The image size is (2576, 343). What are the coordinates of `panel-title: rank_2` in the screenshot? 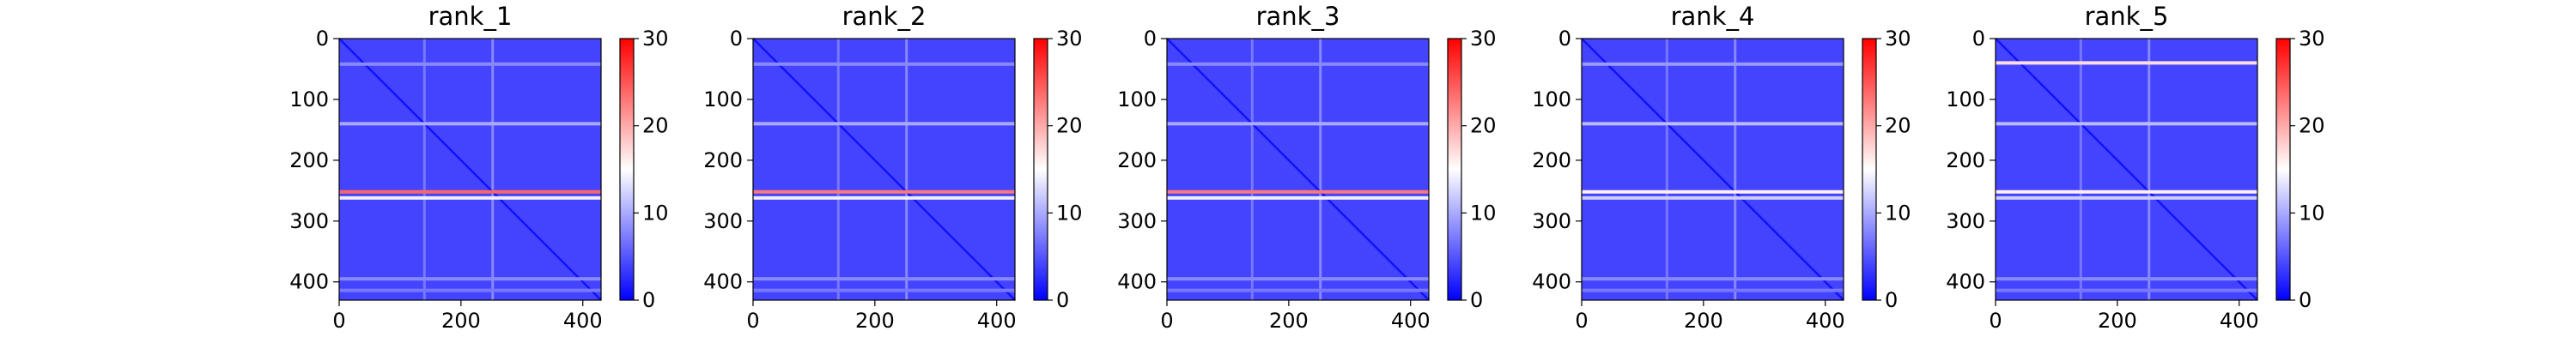 It's located at (885, 16).